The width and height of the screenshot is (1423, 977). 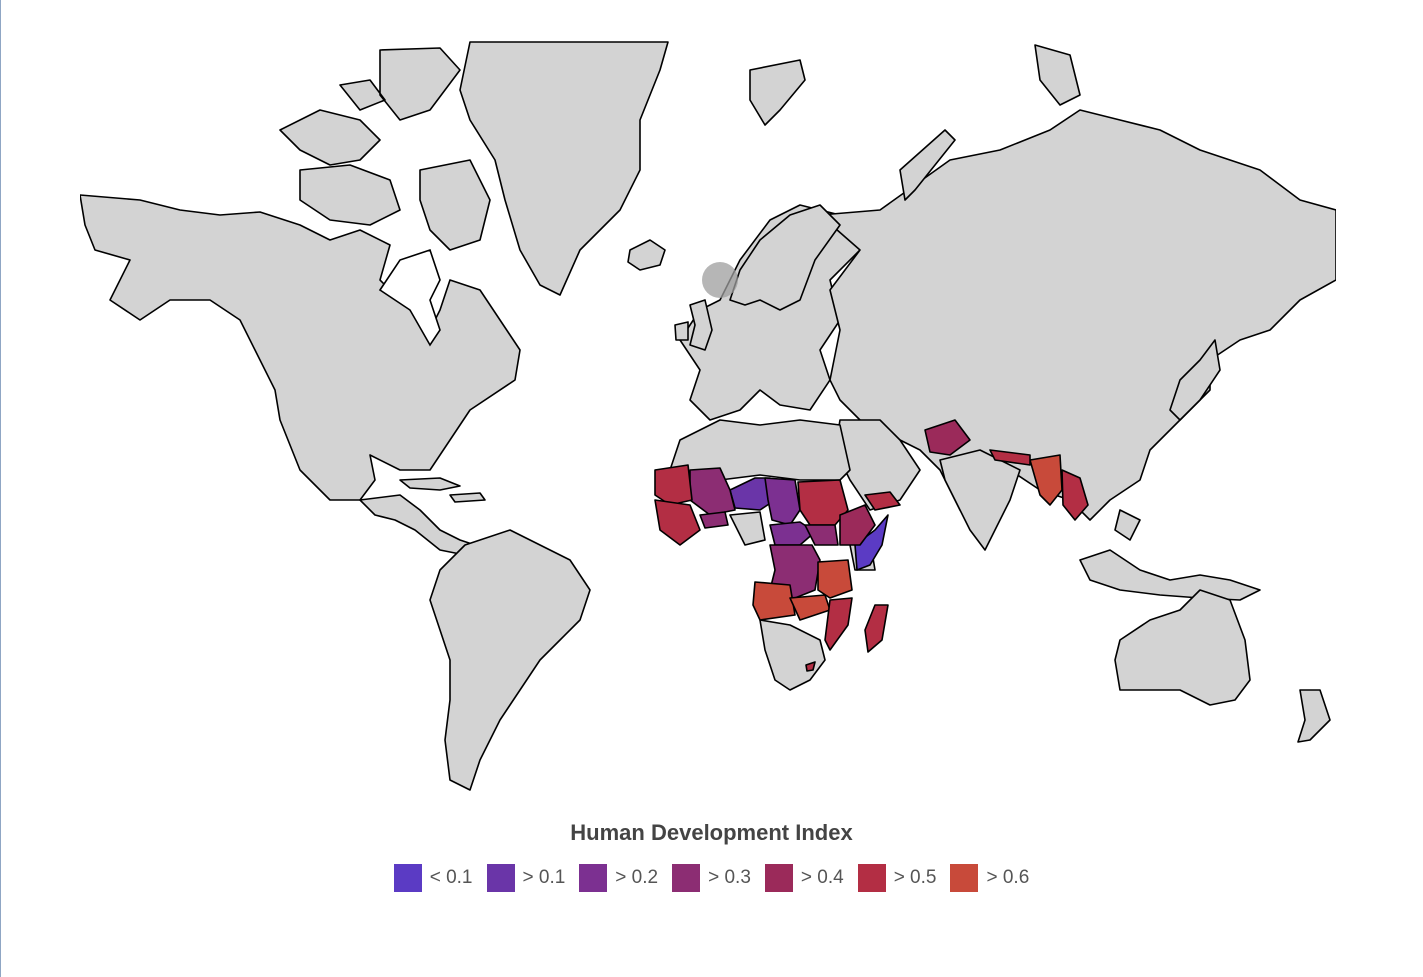 What do you see at coordinates (838, 624) in the screenshot?
I see `mozambique` at bounding box center [838, 624].